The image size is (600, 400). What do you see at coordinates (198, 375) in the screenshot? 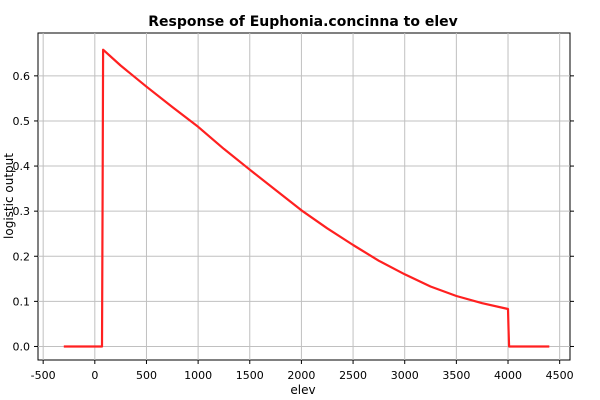
I see `x-tick-label: 1000` at bounding box center [198, 375].